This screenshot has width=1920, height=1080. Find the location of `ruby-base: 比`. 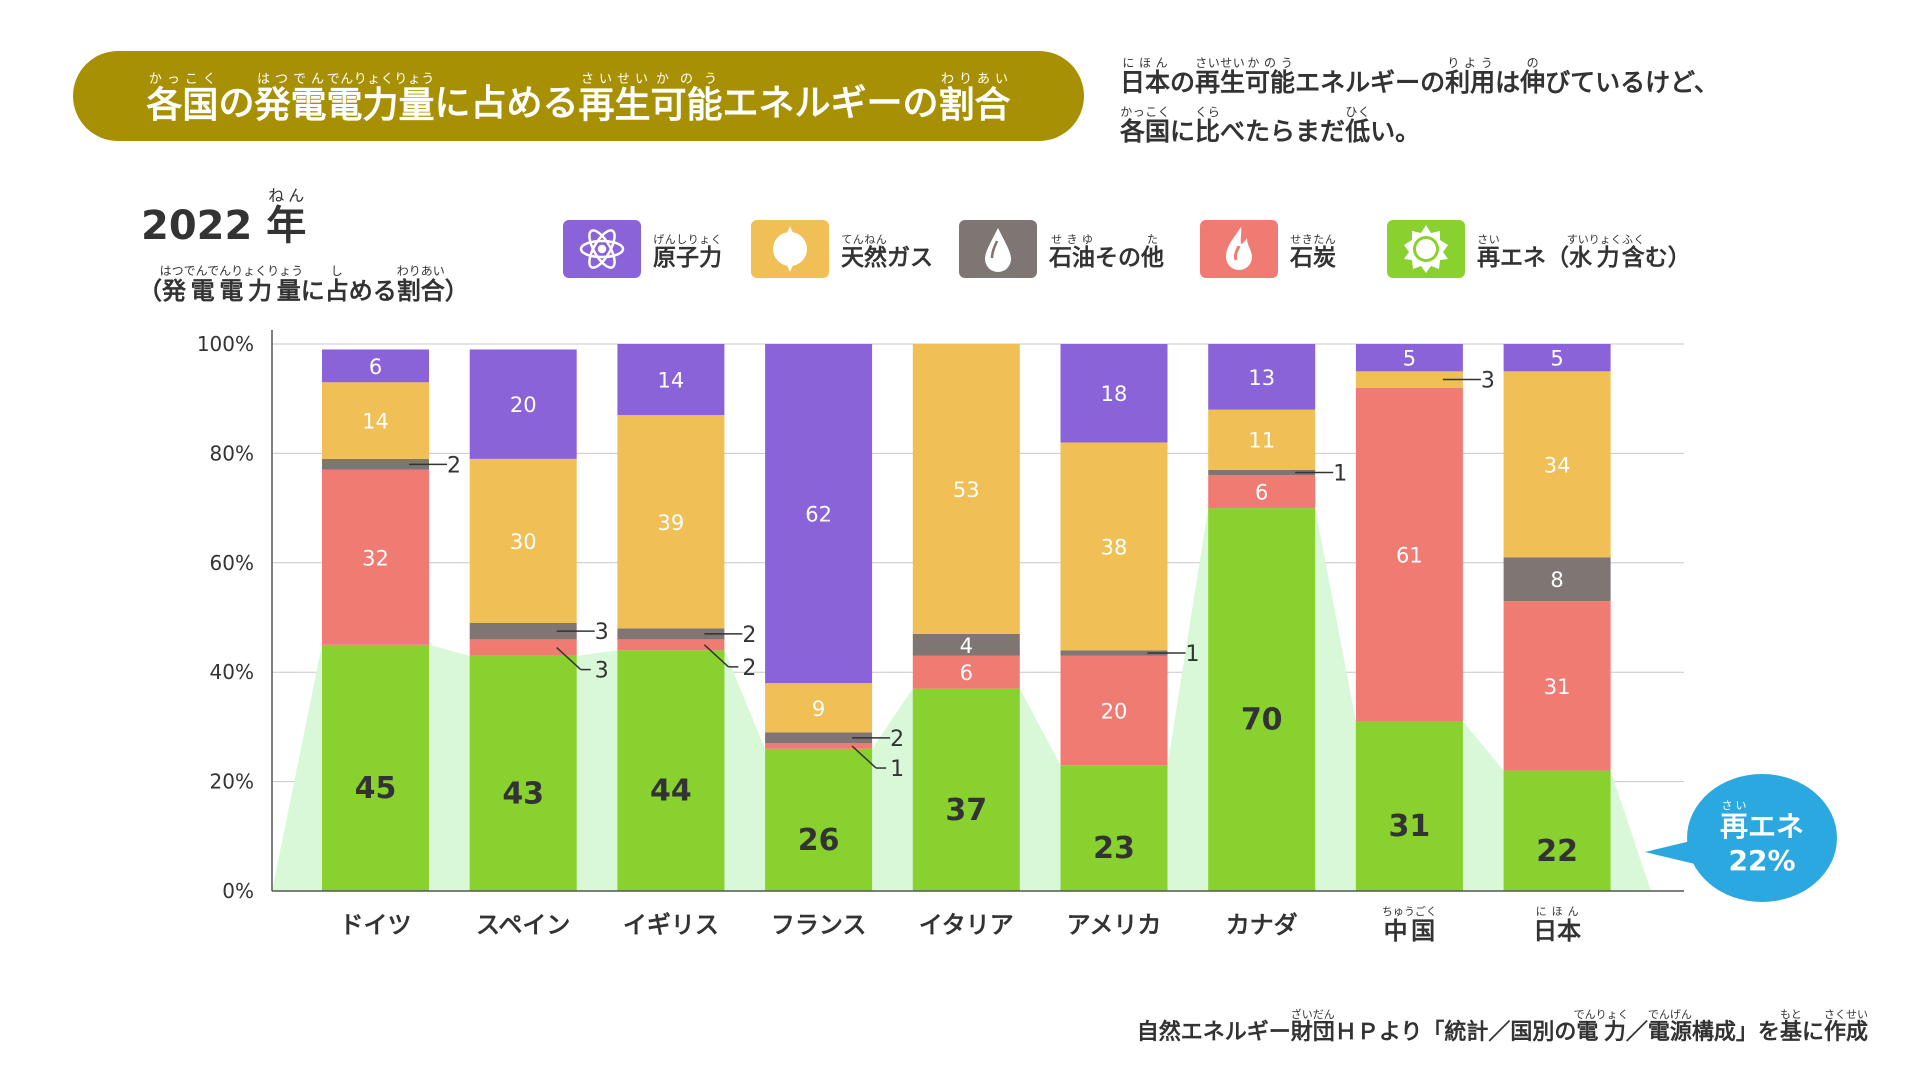

ruby-base: 比 is located at coordinates (1208, 131).